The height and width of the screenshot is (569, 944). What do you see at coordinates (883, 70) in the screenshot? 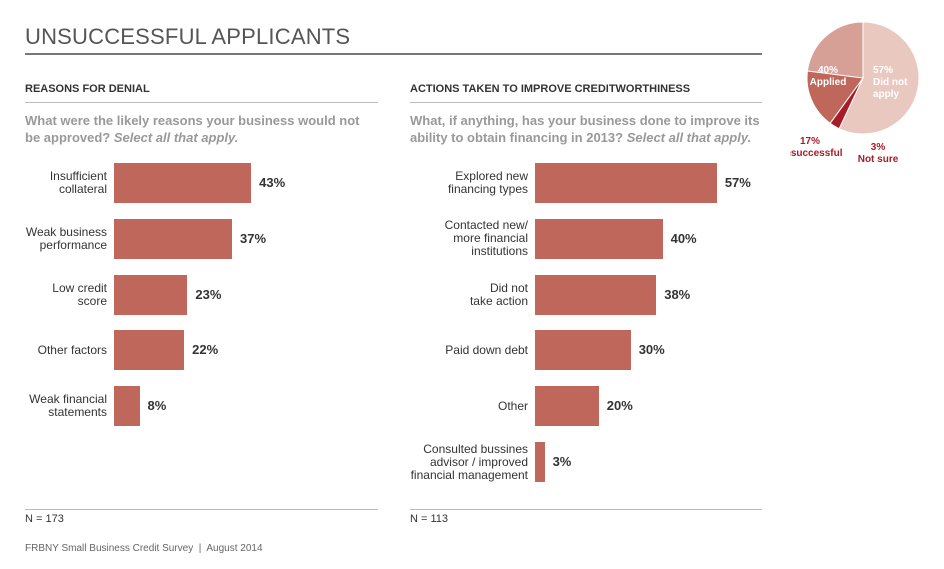
I see `pie-value-label: 57%` at bounding box center [883, 70].